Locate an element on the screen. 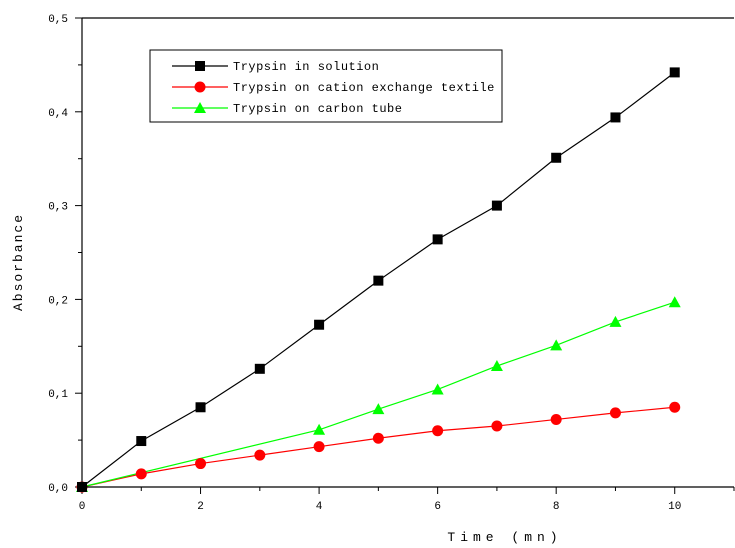 The width and height of the screenshot is (735, 548). x-tick-label: 4 is located at coordinates (319, 507).